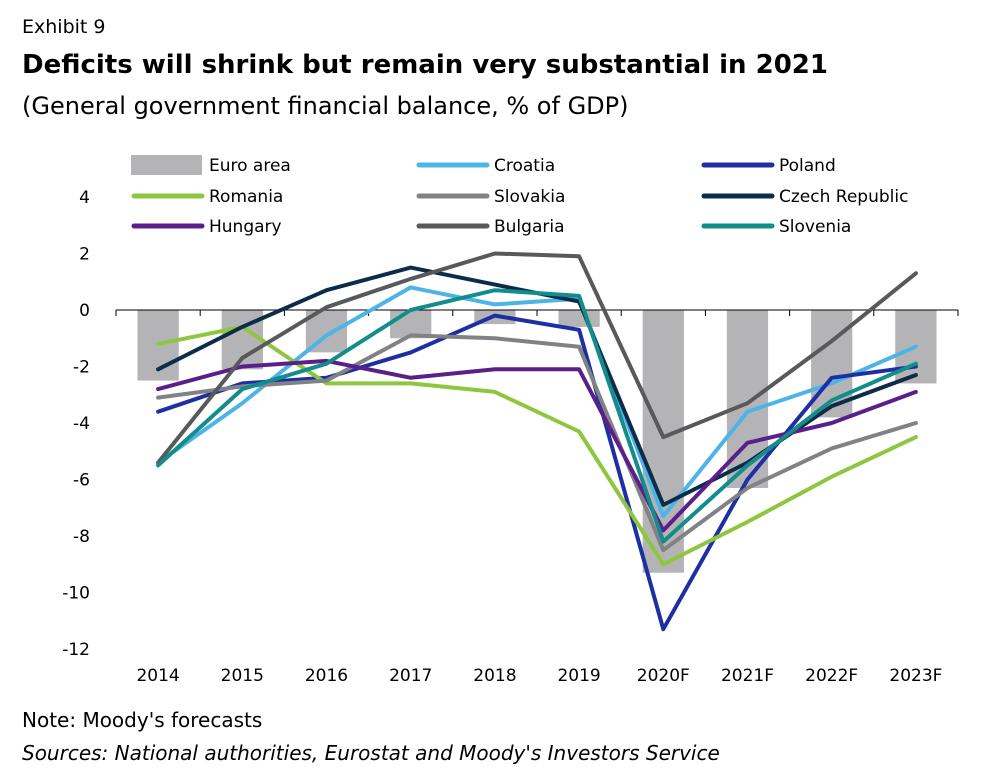 This screenshot has width=993, height=780. What do you see at coordinates (529, 227) in the screenshot?
I see `legend-label: Bulgaria` at bounding box center [529, 227].